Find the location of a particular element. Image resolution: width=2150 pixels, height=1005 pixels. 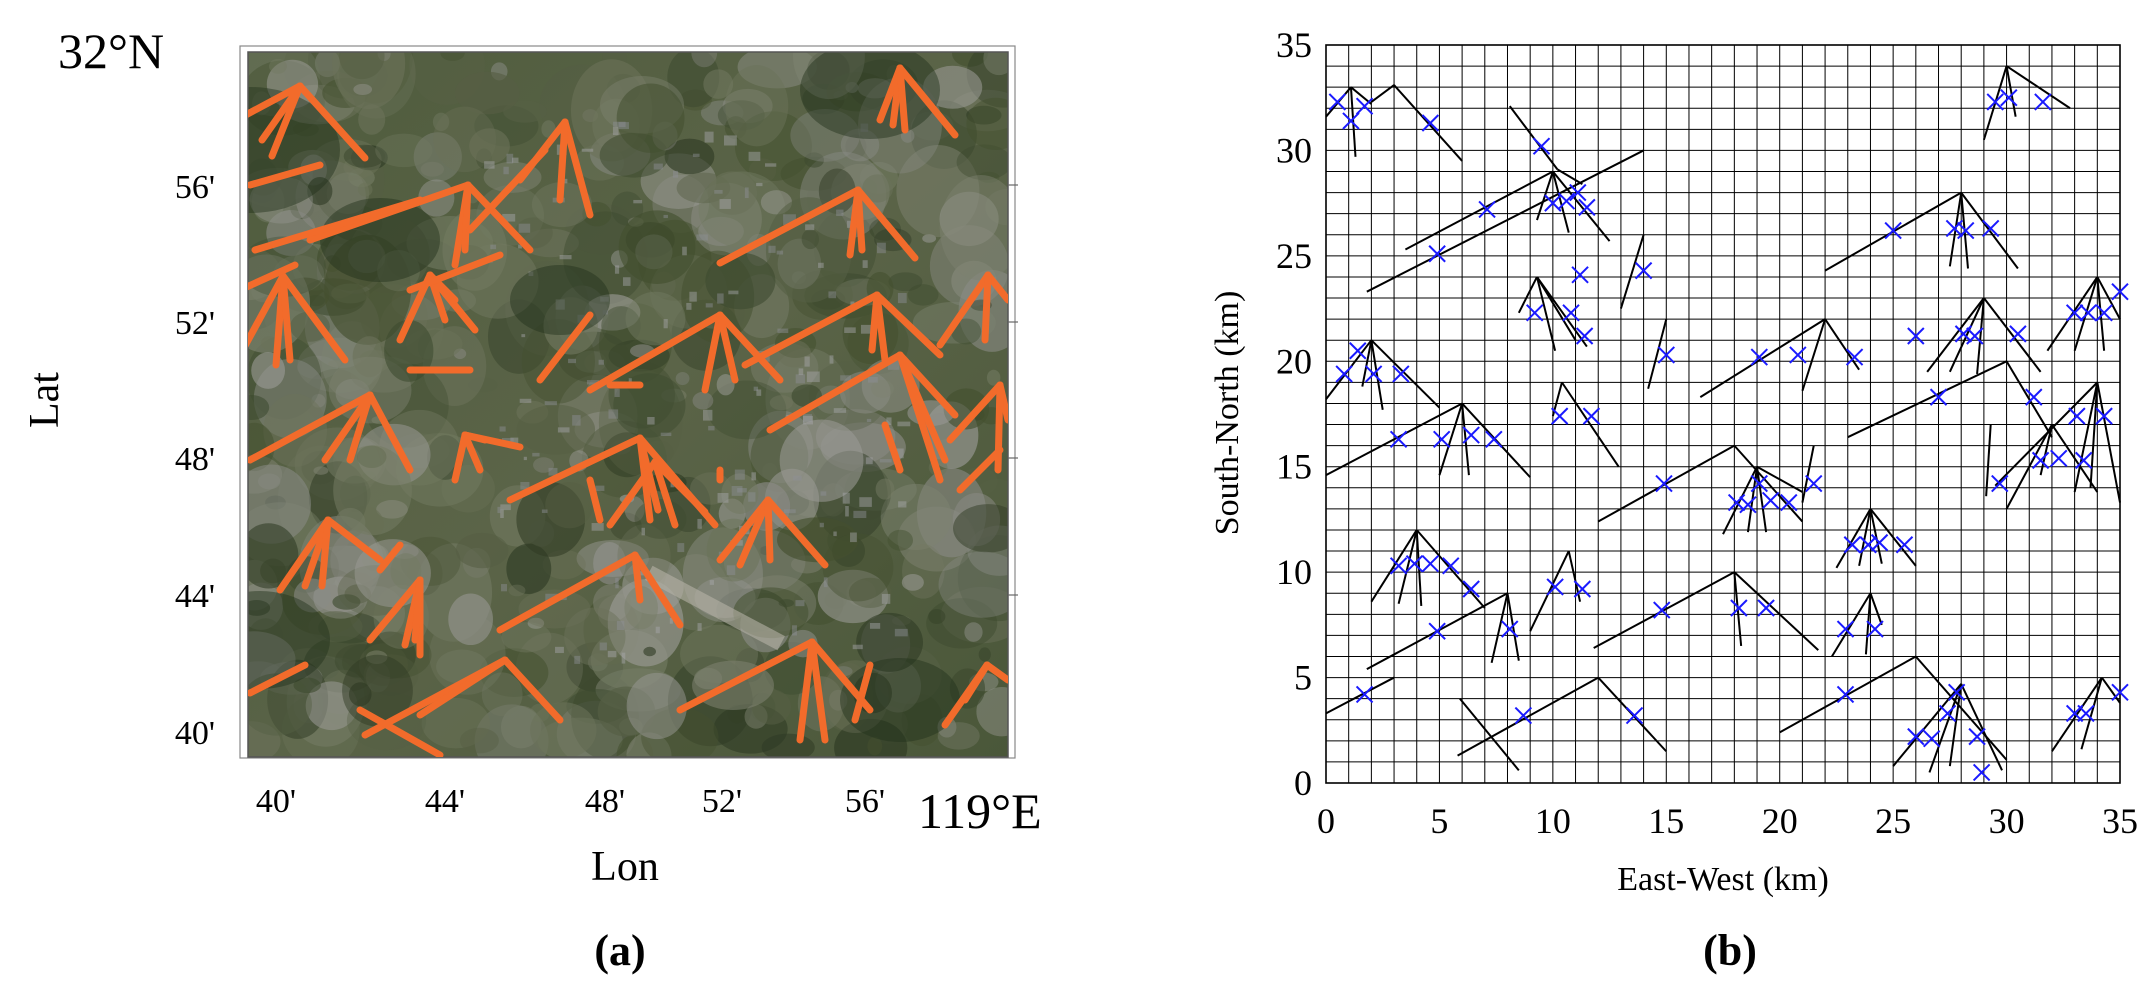

y-tick-label-b: 25 is located at coordinates (1294, 256).